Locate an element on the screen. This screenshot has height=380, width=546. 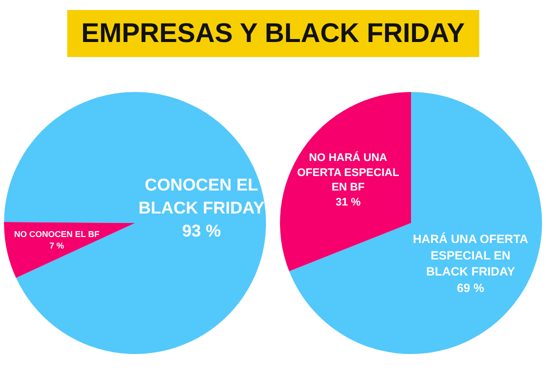
data-label: 69 % is located at coordinates (470, 287).